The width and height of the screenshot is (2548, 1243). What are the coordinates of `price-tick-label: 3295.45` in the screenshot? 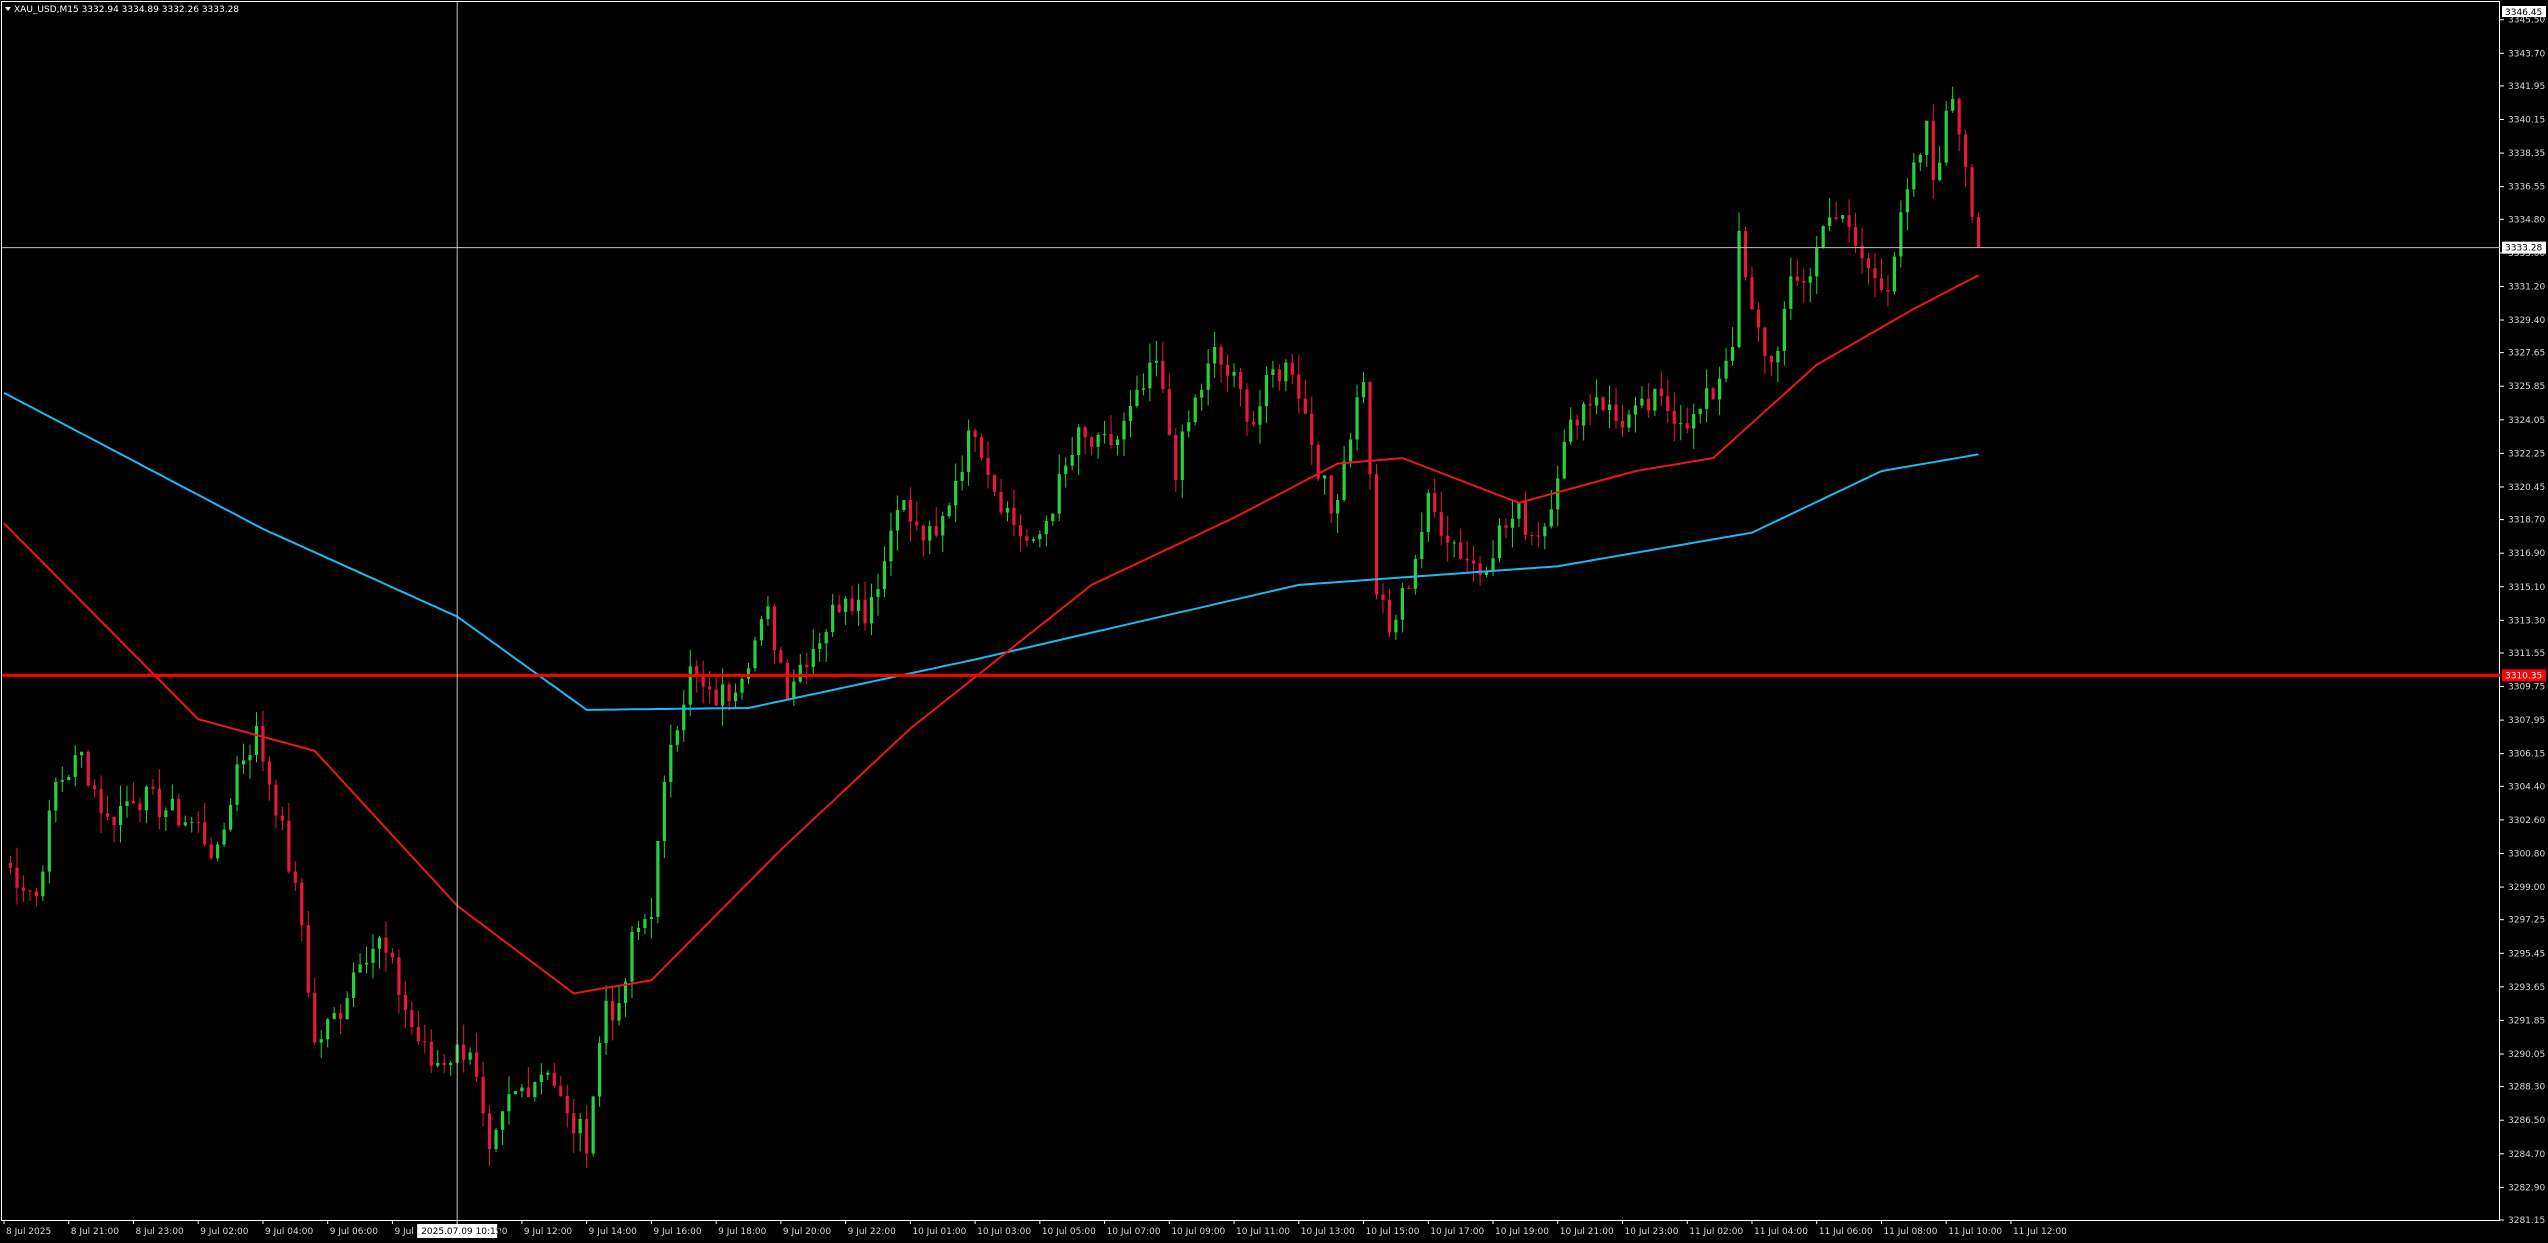 It's located at (2526, 954).